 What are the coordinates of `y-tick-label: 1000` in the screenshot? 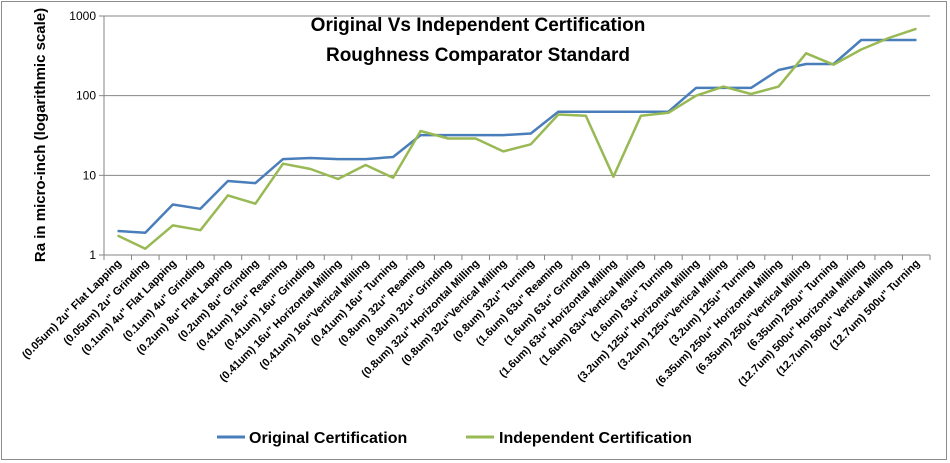 It's located at (82, 16).